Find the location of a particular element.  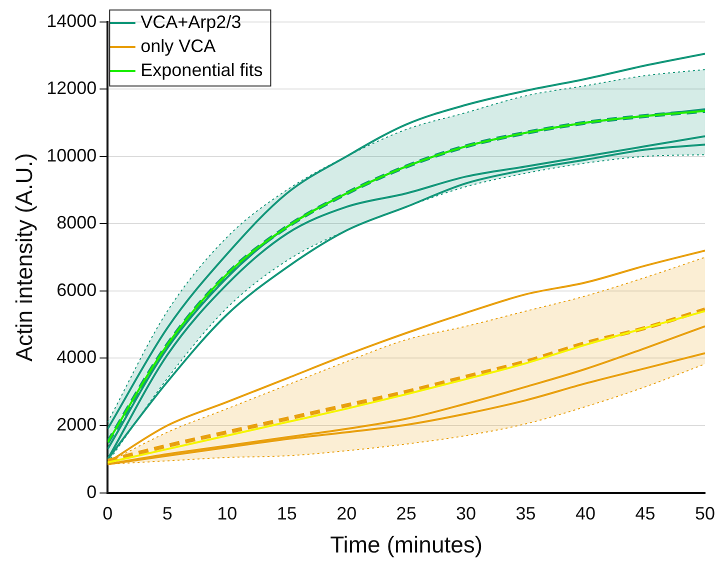

x-tick-label: 15 is located at coordinates (286, 514).